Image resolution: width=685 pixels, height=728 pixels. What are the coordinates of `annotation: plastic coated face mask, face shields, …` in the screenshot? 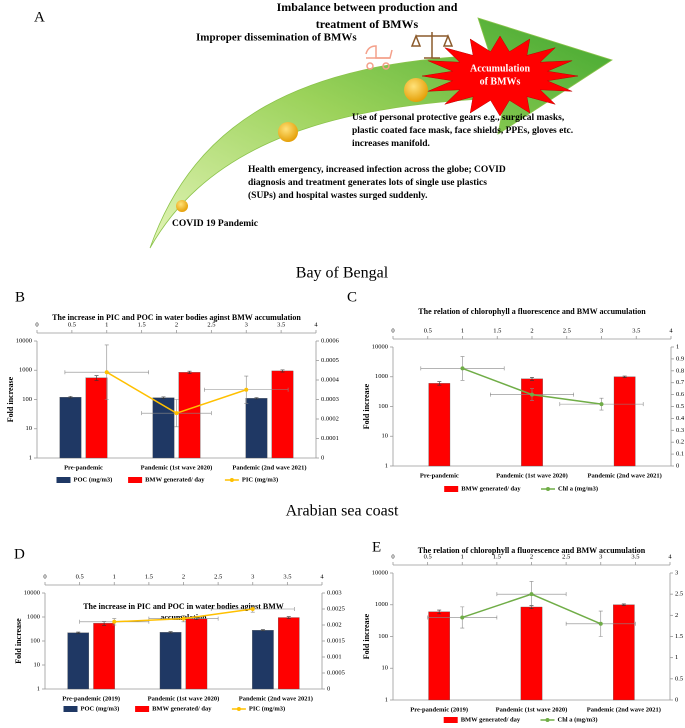 It's located at (462, 131).